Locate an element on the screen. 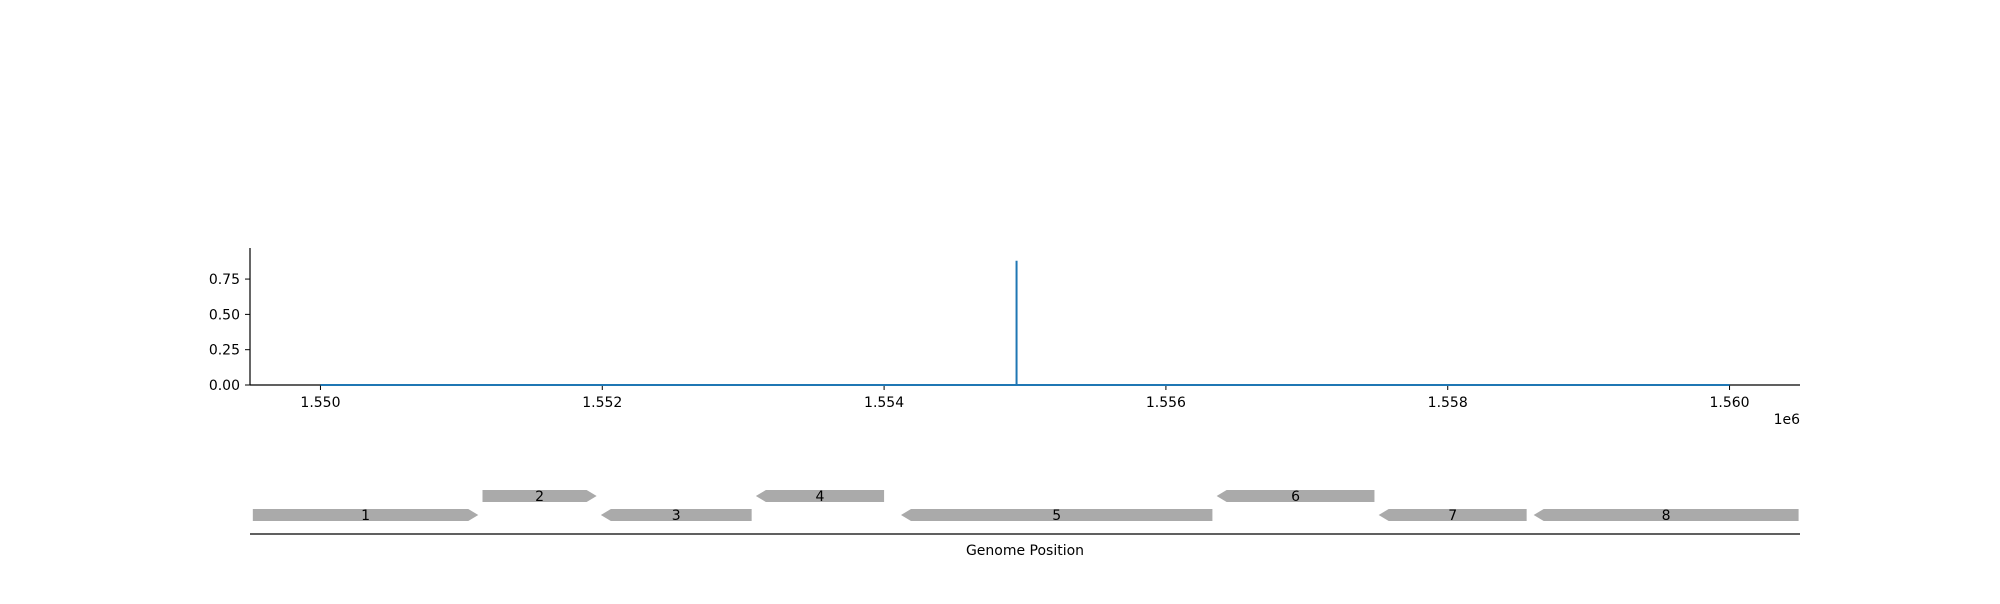 Image resolution: width=2000 pixels, height=604 pixels. x-tick-label: 1.550 is located at coordinates (320, 403).